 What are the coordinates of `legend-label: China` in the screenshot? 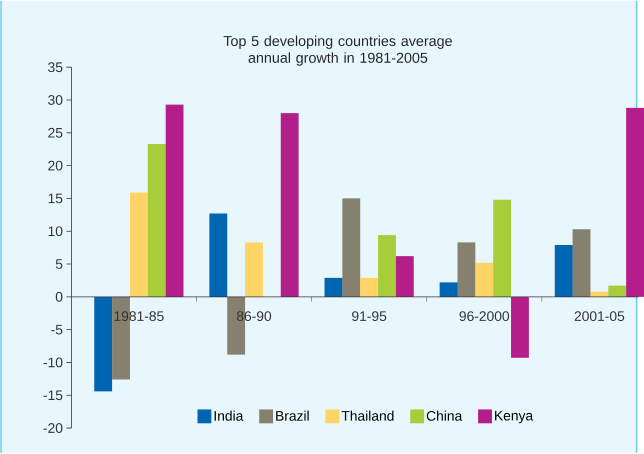 It's located at (444, 415).